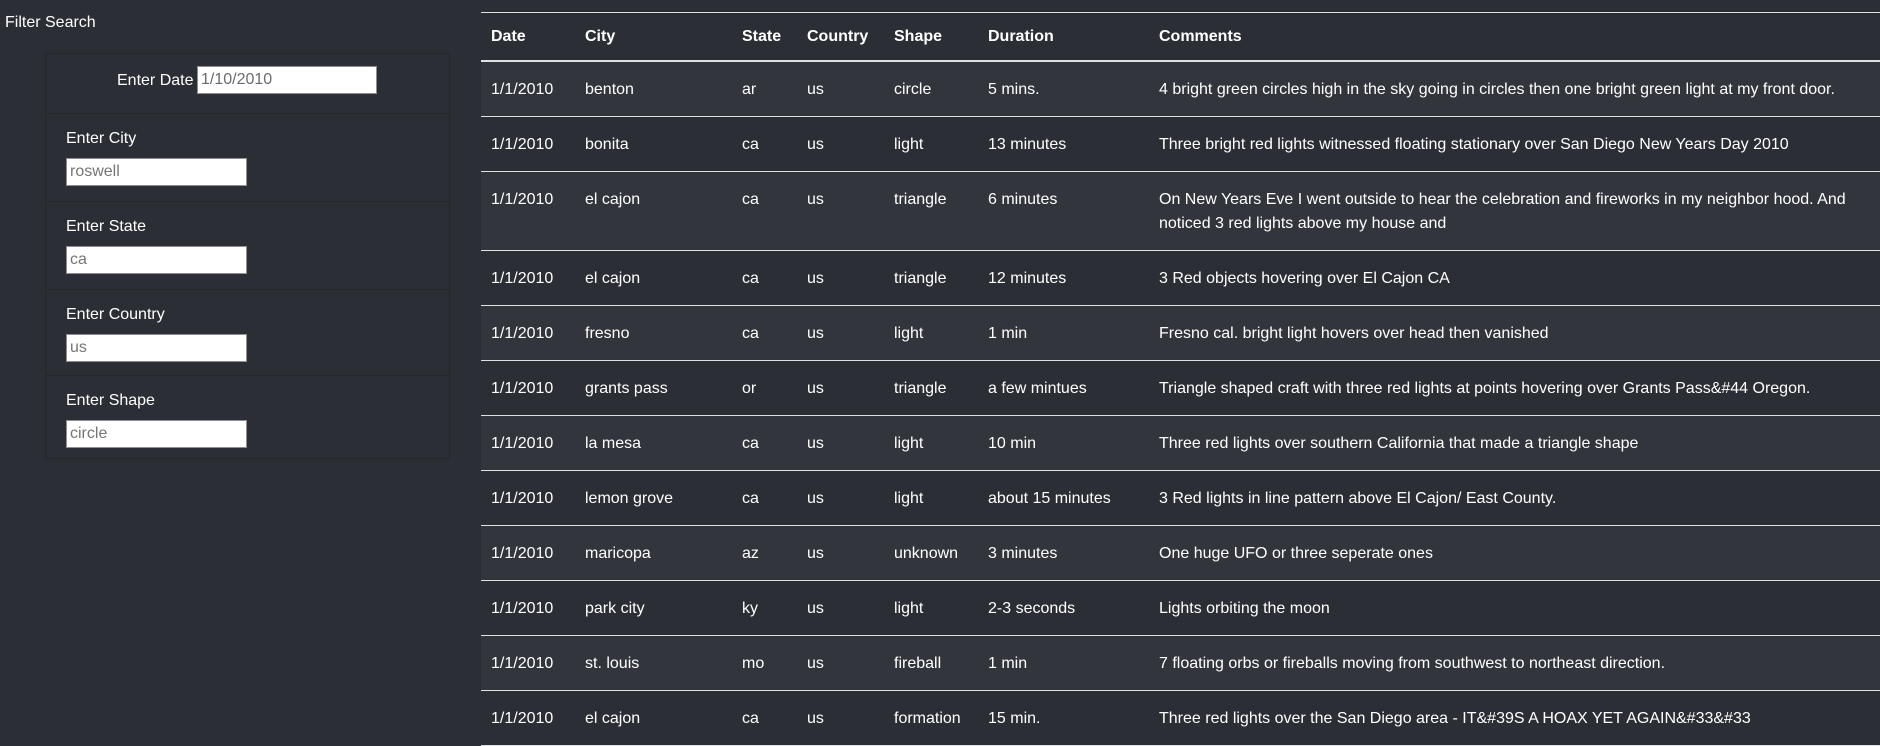 The image size is (1880, 746). What do you see at coordinates (1063, 210) in the screenshot?
I see `cell-duration: 6 minutes` at bounding box center [1063, 210].